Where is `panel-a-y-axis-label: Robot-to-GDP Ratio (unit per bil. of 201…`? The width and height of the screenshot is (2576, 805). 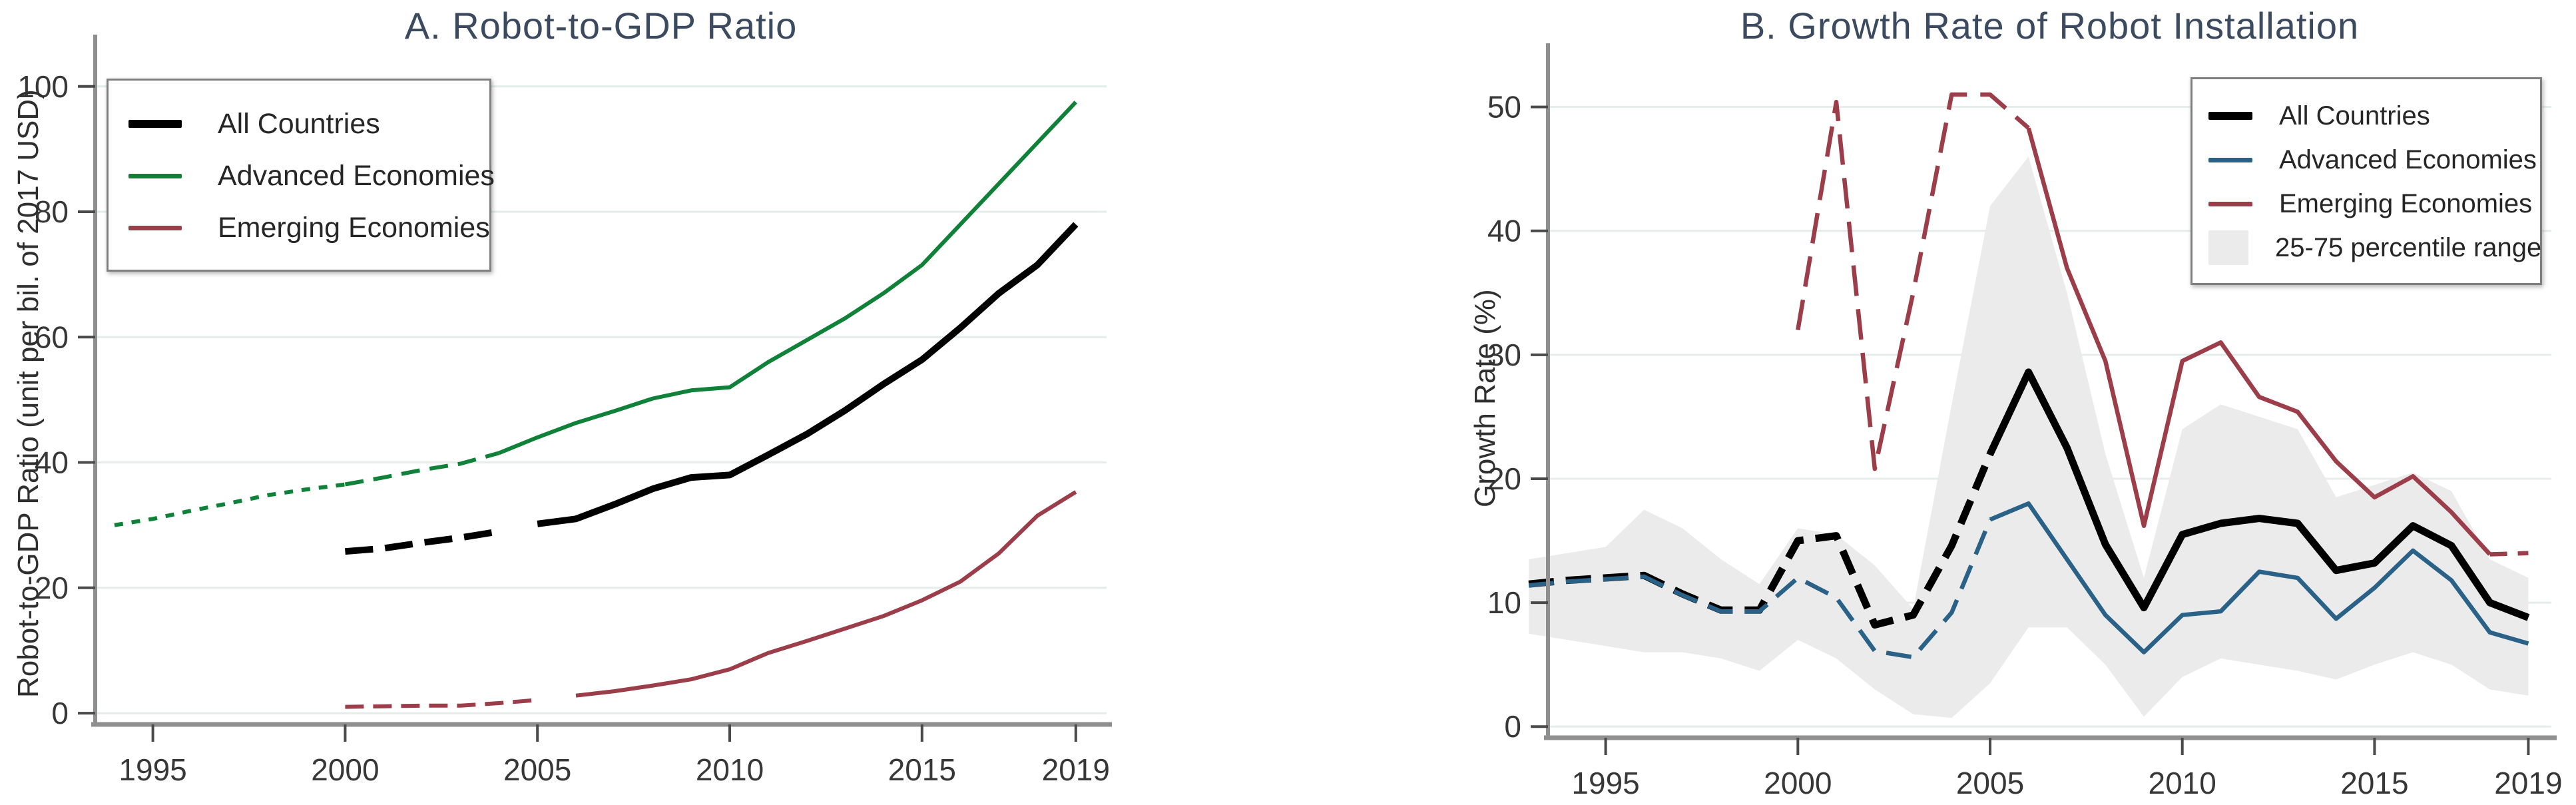
panel-a-y-axis-label: Robot-to-GDP Ratio (unit per bil. of 201… is located at coordinates (29, 393).